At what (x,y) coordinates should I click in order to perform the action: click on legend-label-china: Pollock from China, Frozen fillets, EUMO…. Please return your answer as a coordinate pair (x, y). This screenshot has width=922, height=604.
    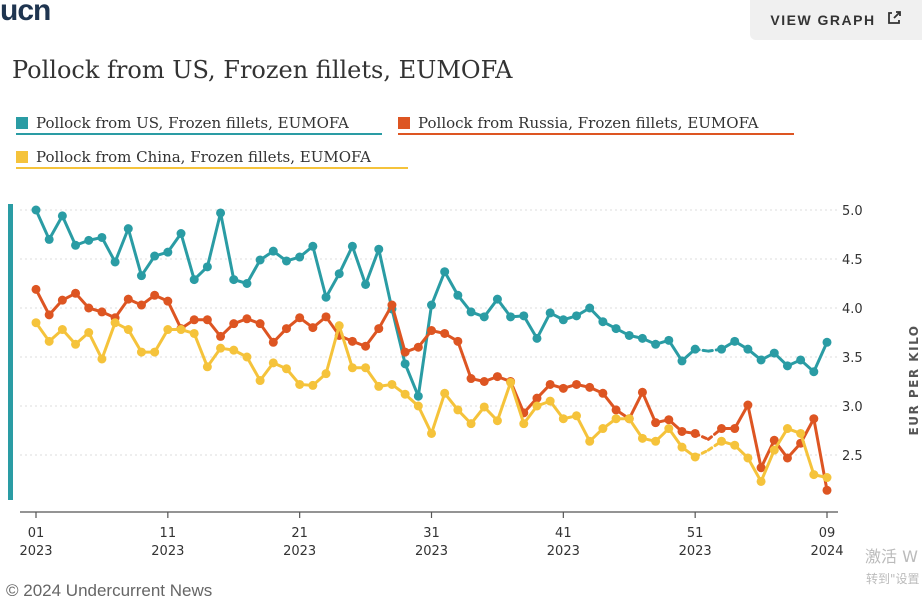
    Looking at the image, I should click on (203, 157).